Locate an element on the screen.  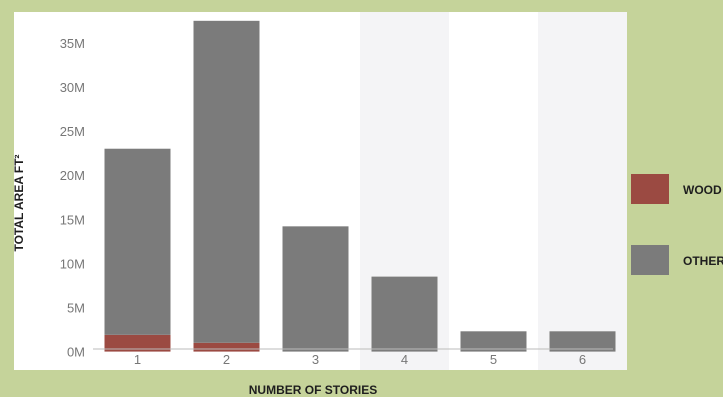
y-tick-label: 20M is located at coordinates (72, 175).